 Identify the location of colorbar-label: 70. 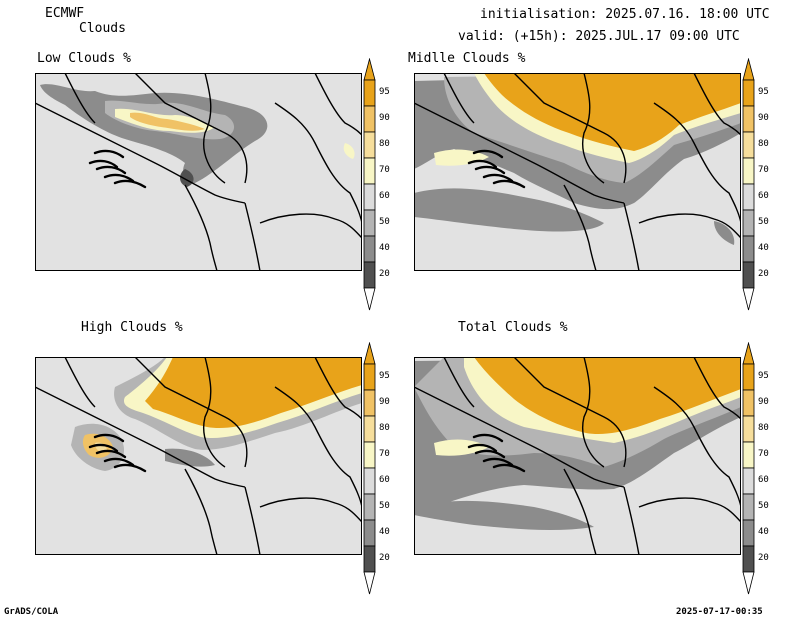
(763, 170).